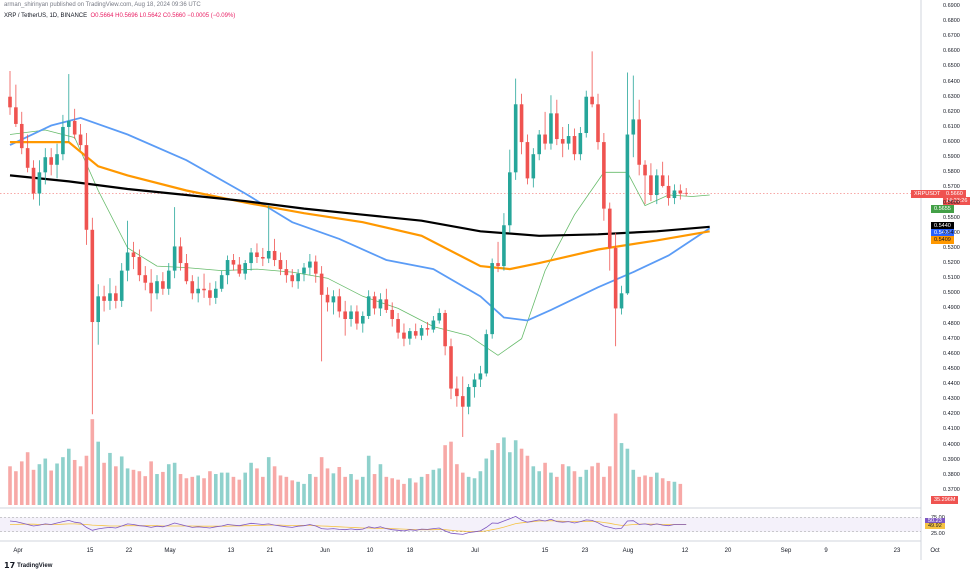 This screenshot has width=971, height=573. I want to click on ma-black-line, so click(359, 205).